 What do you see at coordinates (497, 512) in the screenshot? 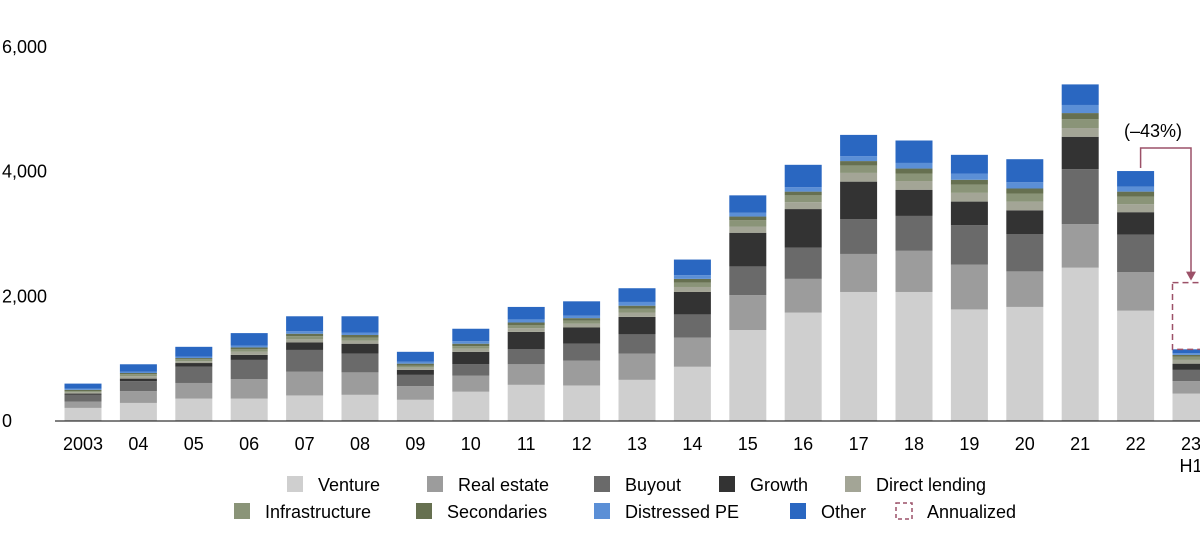
I see `legend-label: Secondaries` at bounding box center [497, 512].